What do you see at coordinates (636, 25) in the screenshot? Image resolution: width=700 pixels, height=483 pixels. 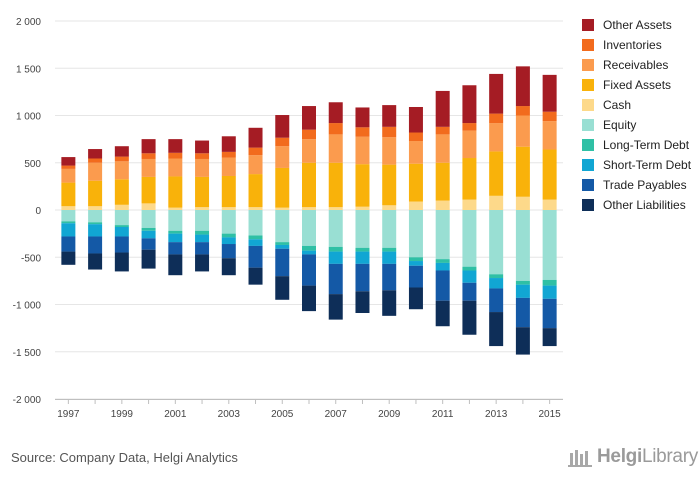 I see `legend-item-other-assets: Other Assets` at bounding box center [636, 25].